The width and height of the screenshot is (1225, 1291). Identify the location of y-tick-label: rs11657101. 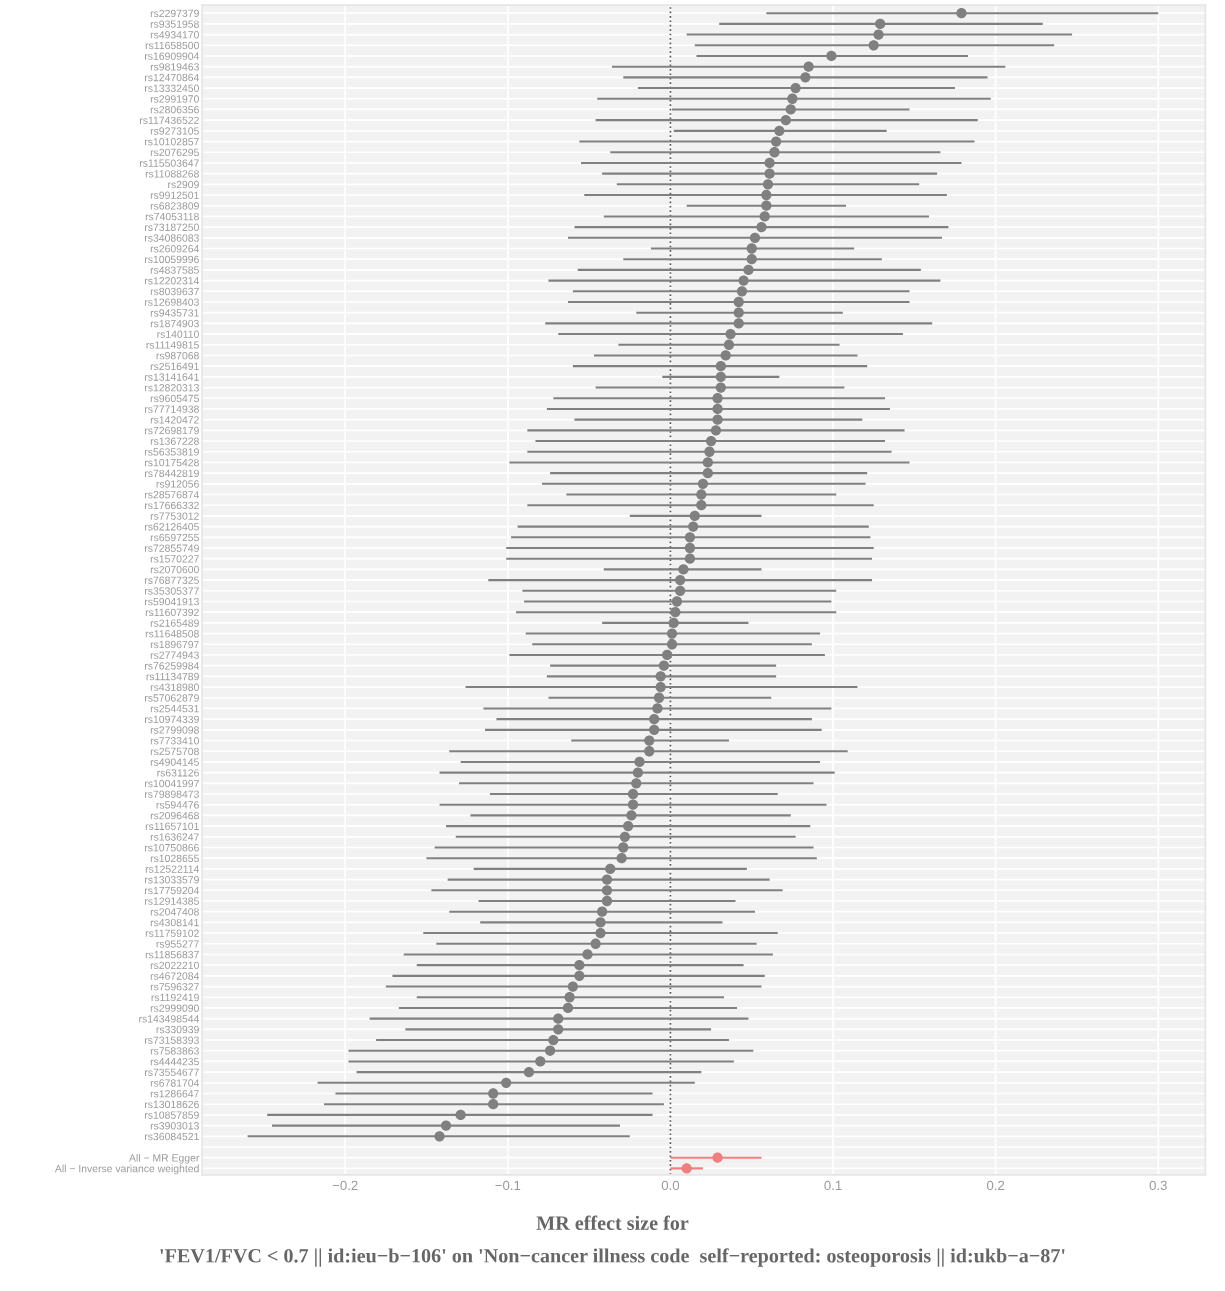
(172, 826).